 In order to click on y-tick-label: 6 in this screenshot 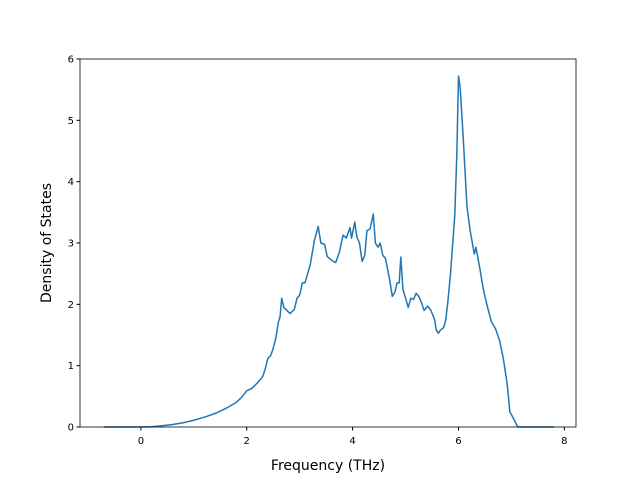, I will do `click(71, 60)`.